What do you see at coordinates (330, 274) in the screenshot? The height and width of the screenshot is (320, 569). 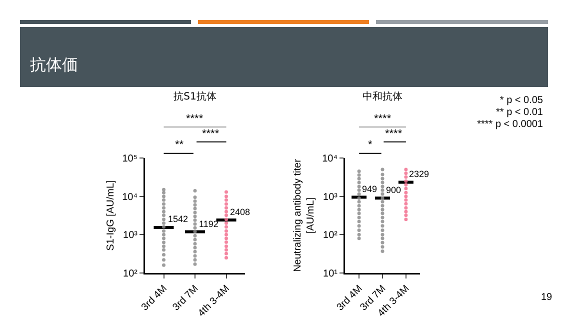 I see `y-tick-label: 10¹` at bounding box center [330, 274].